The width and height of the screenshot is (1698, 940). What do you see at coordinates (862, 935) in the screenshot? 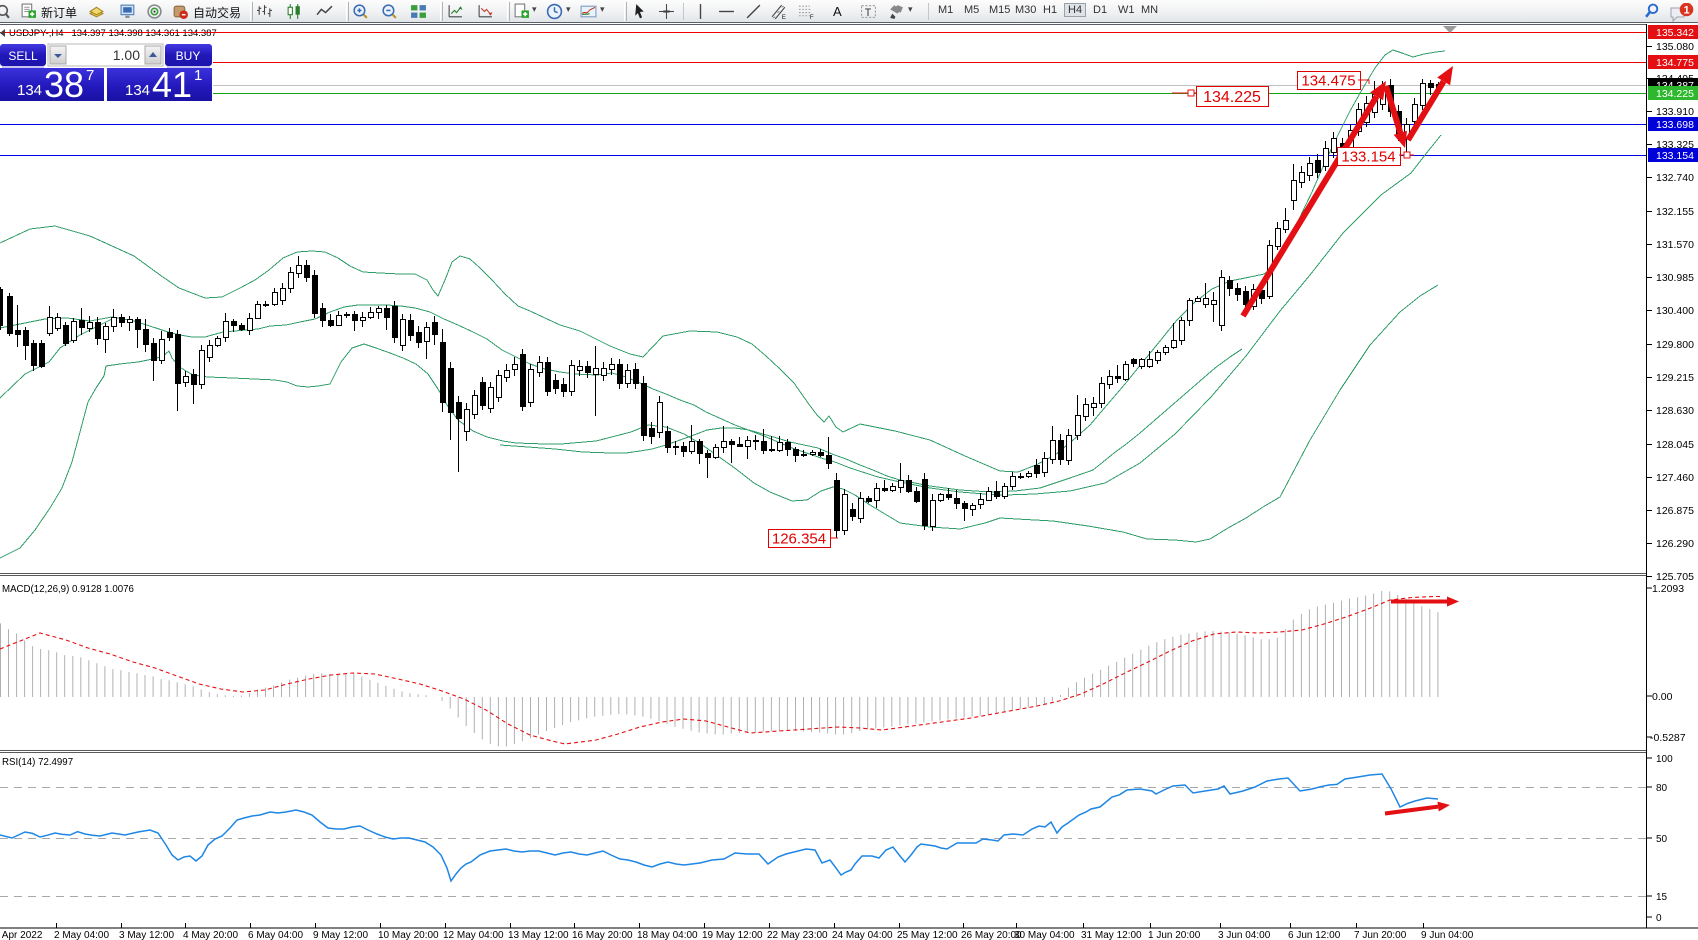
I see `svg-text: 24 May 04:00` at bounding box center [862, 935].